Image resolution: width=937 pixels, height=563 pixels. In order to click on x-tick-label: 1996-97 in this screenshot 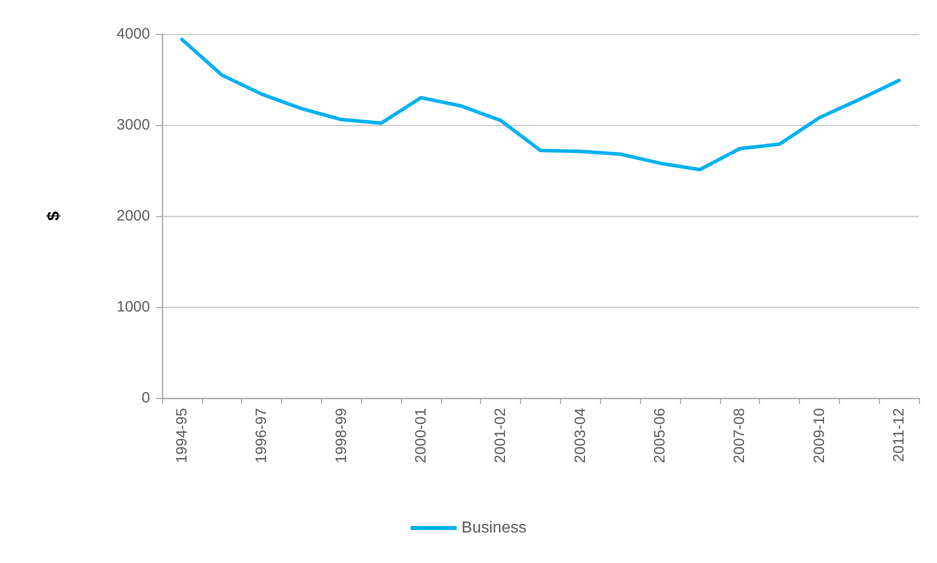, I will do `click(261, 436)`.